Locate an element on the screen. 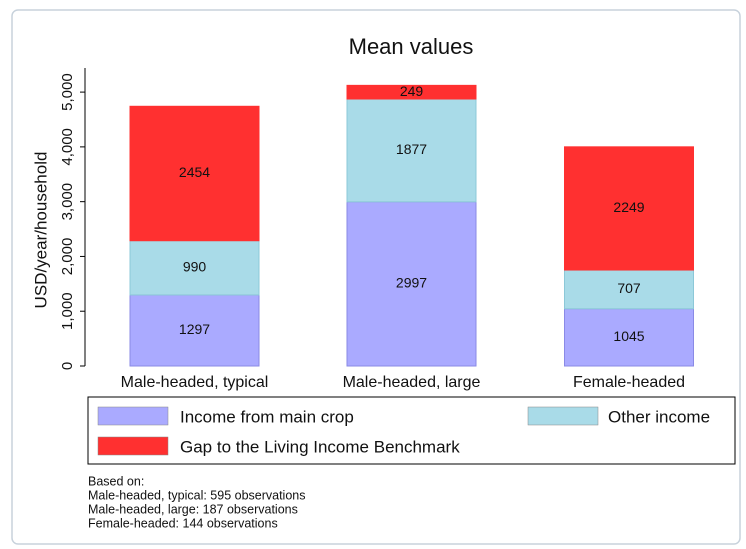 This screenshot has width=746, height=549. legend-label: Other income is located at coordinates (659, 416).